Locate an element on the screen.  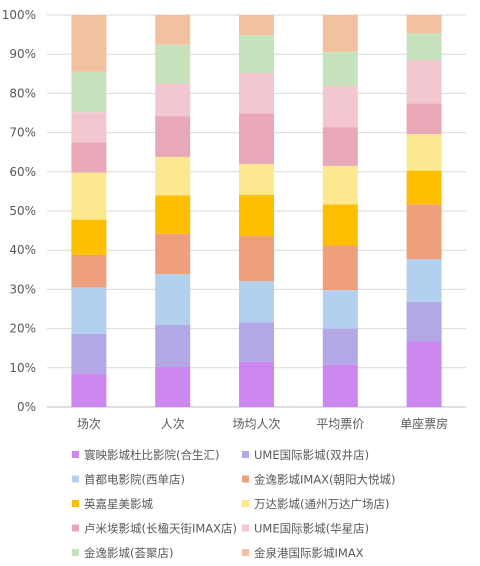
legend-label: 英嘉星美影城 is located at coordinates (118, 504).